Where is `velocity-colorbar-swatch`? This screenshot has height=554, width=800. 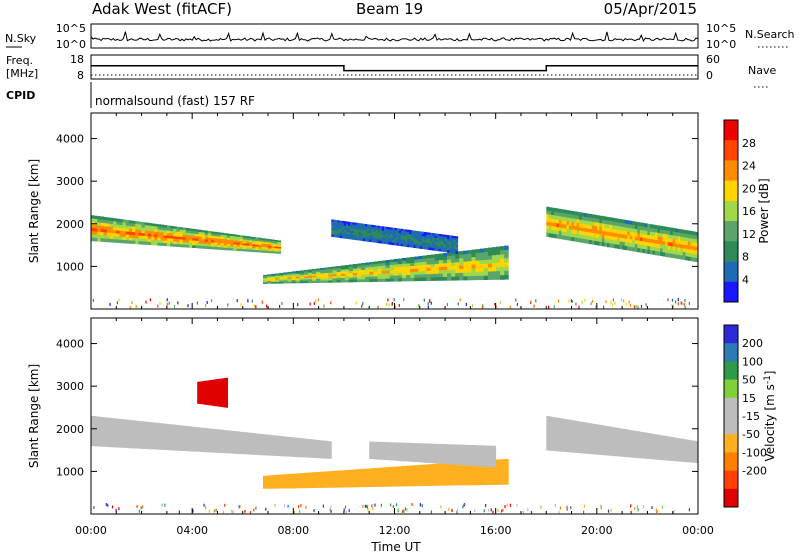
velocity-colorbar-swatch is located at coordinates (731, 352).